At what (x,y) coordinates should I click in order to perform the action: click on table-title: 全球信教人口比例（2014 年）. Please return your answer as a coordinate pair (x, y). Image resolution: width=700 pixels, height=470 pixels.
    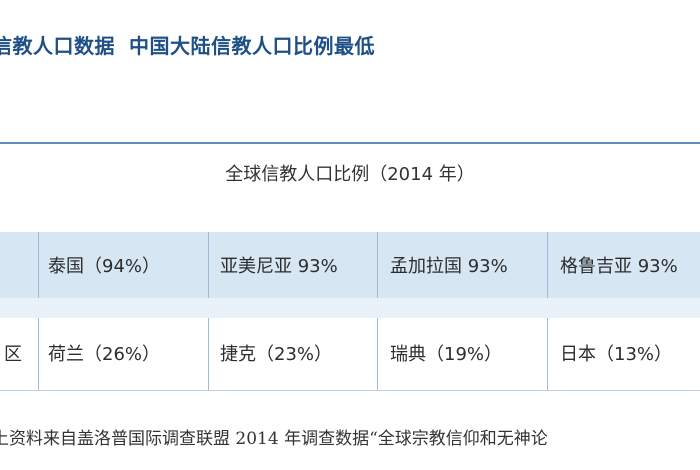
    Looking at the image, I should click on (350, 174).